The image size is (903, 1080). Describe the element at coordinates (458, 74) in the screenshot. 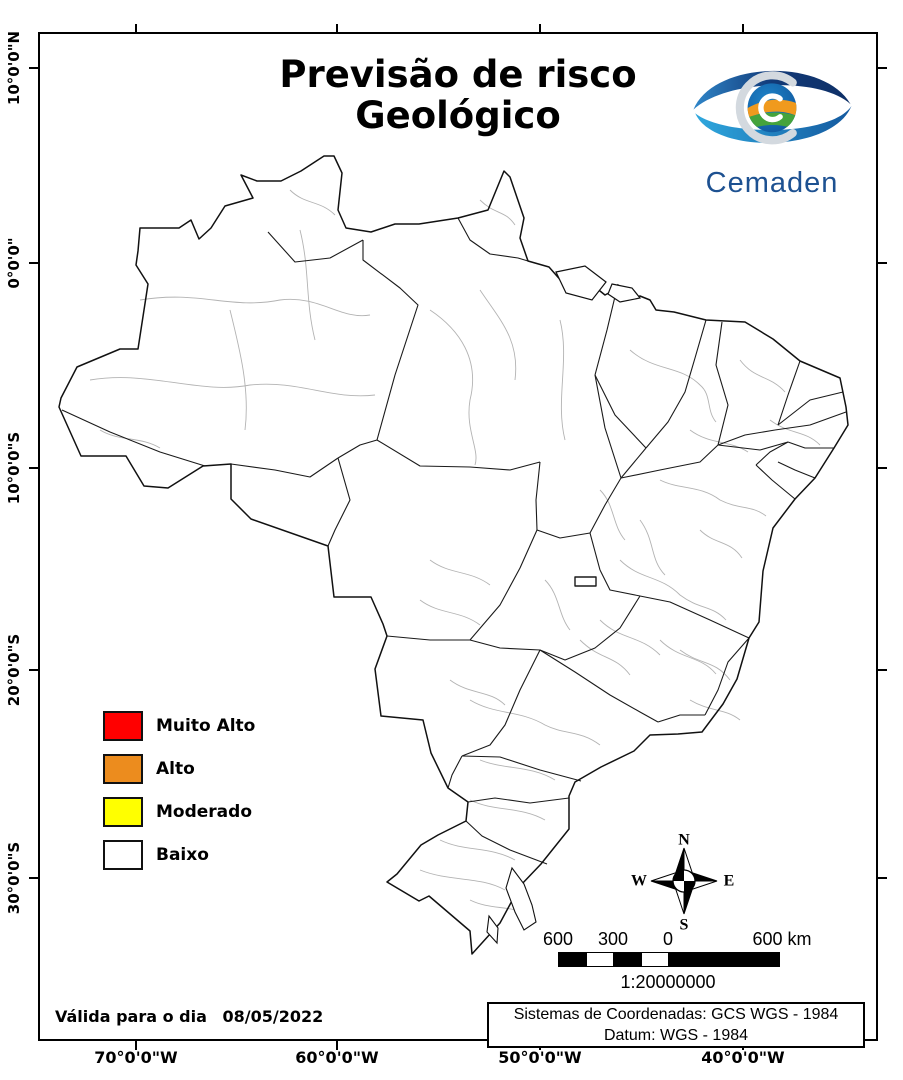

I see `title-line-1: Previsão de risco` at that location.